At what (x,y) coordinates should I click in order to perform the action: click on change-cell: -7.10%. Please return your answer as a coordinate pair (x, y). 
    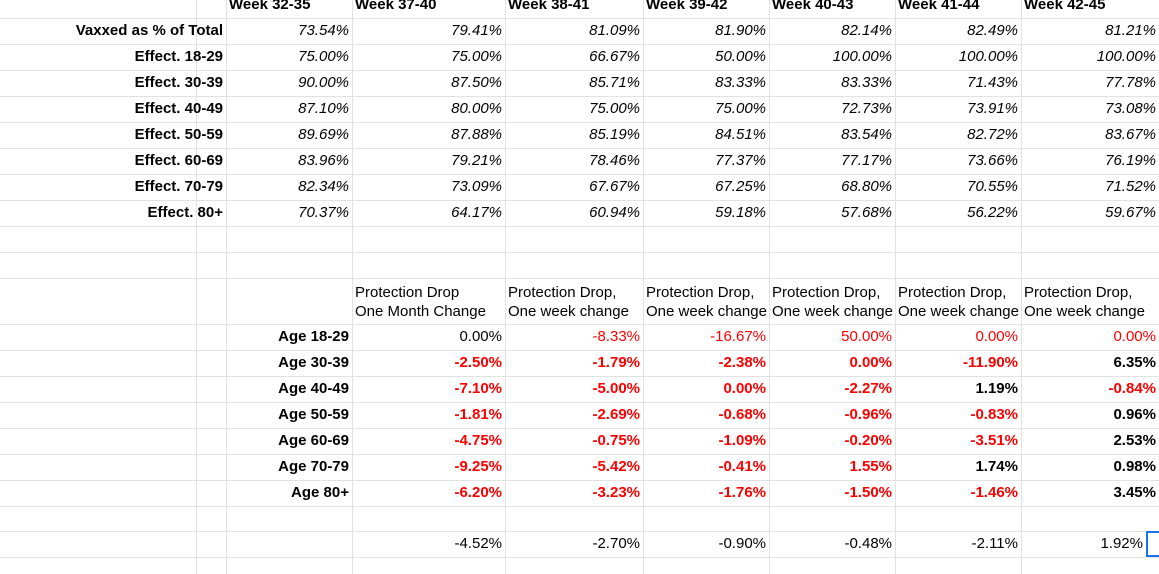
    Looking at the image, I should click on (478, 388).